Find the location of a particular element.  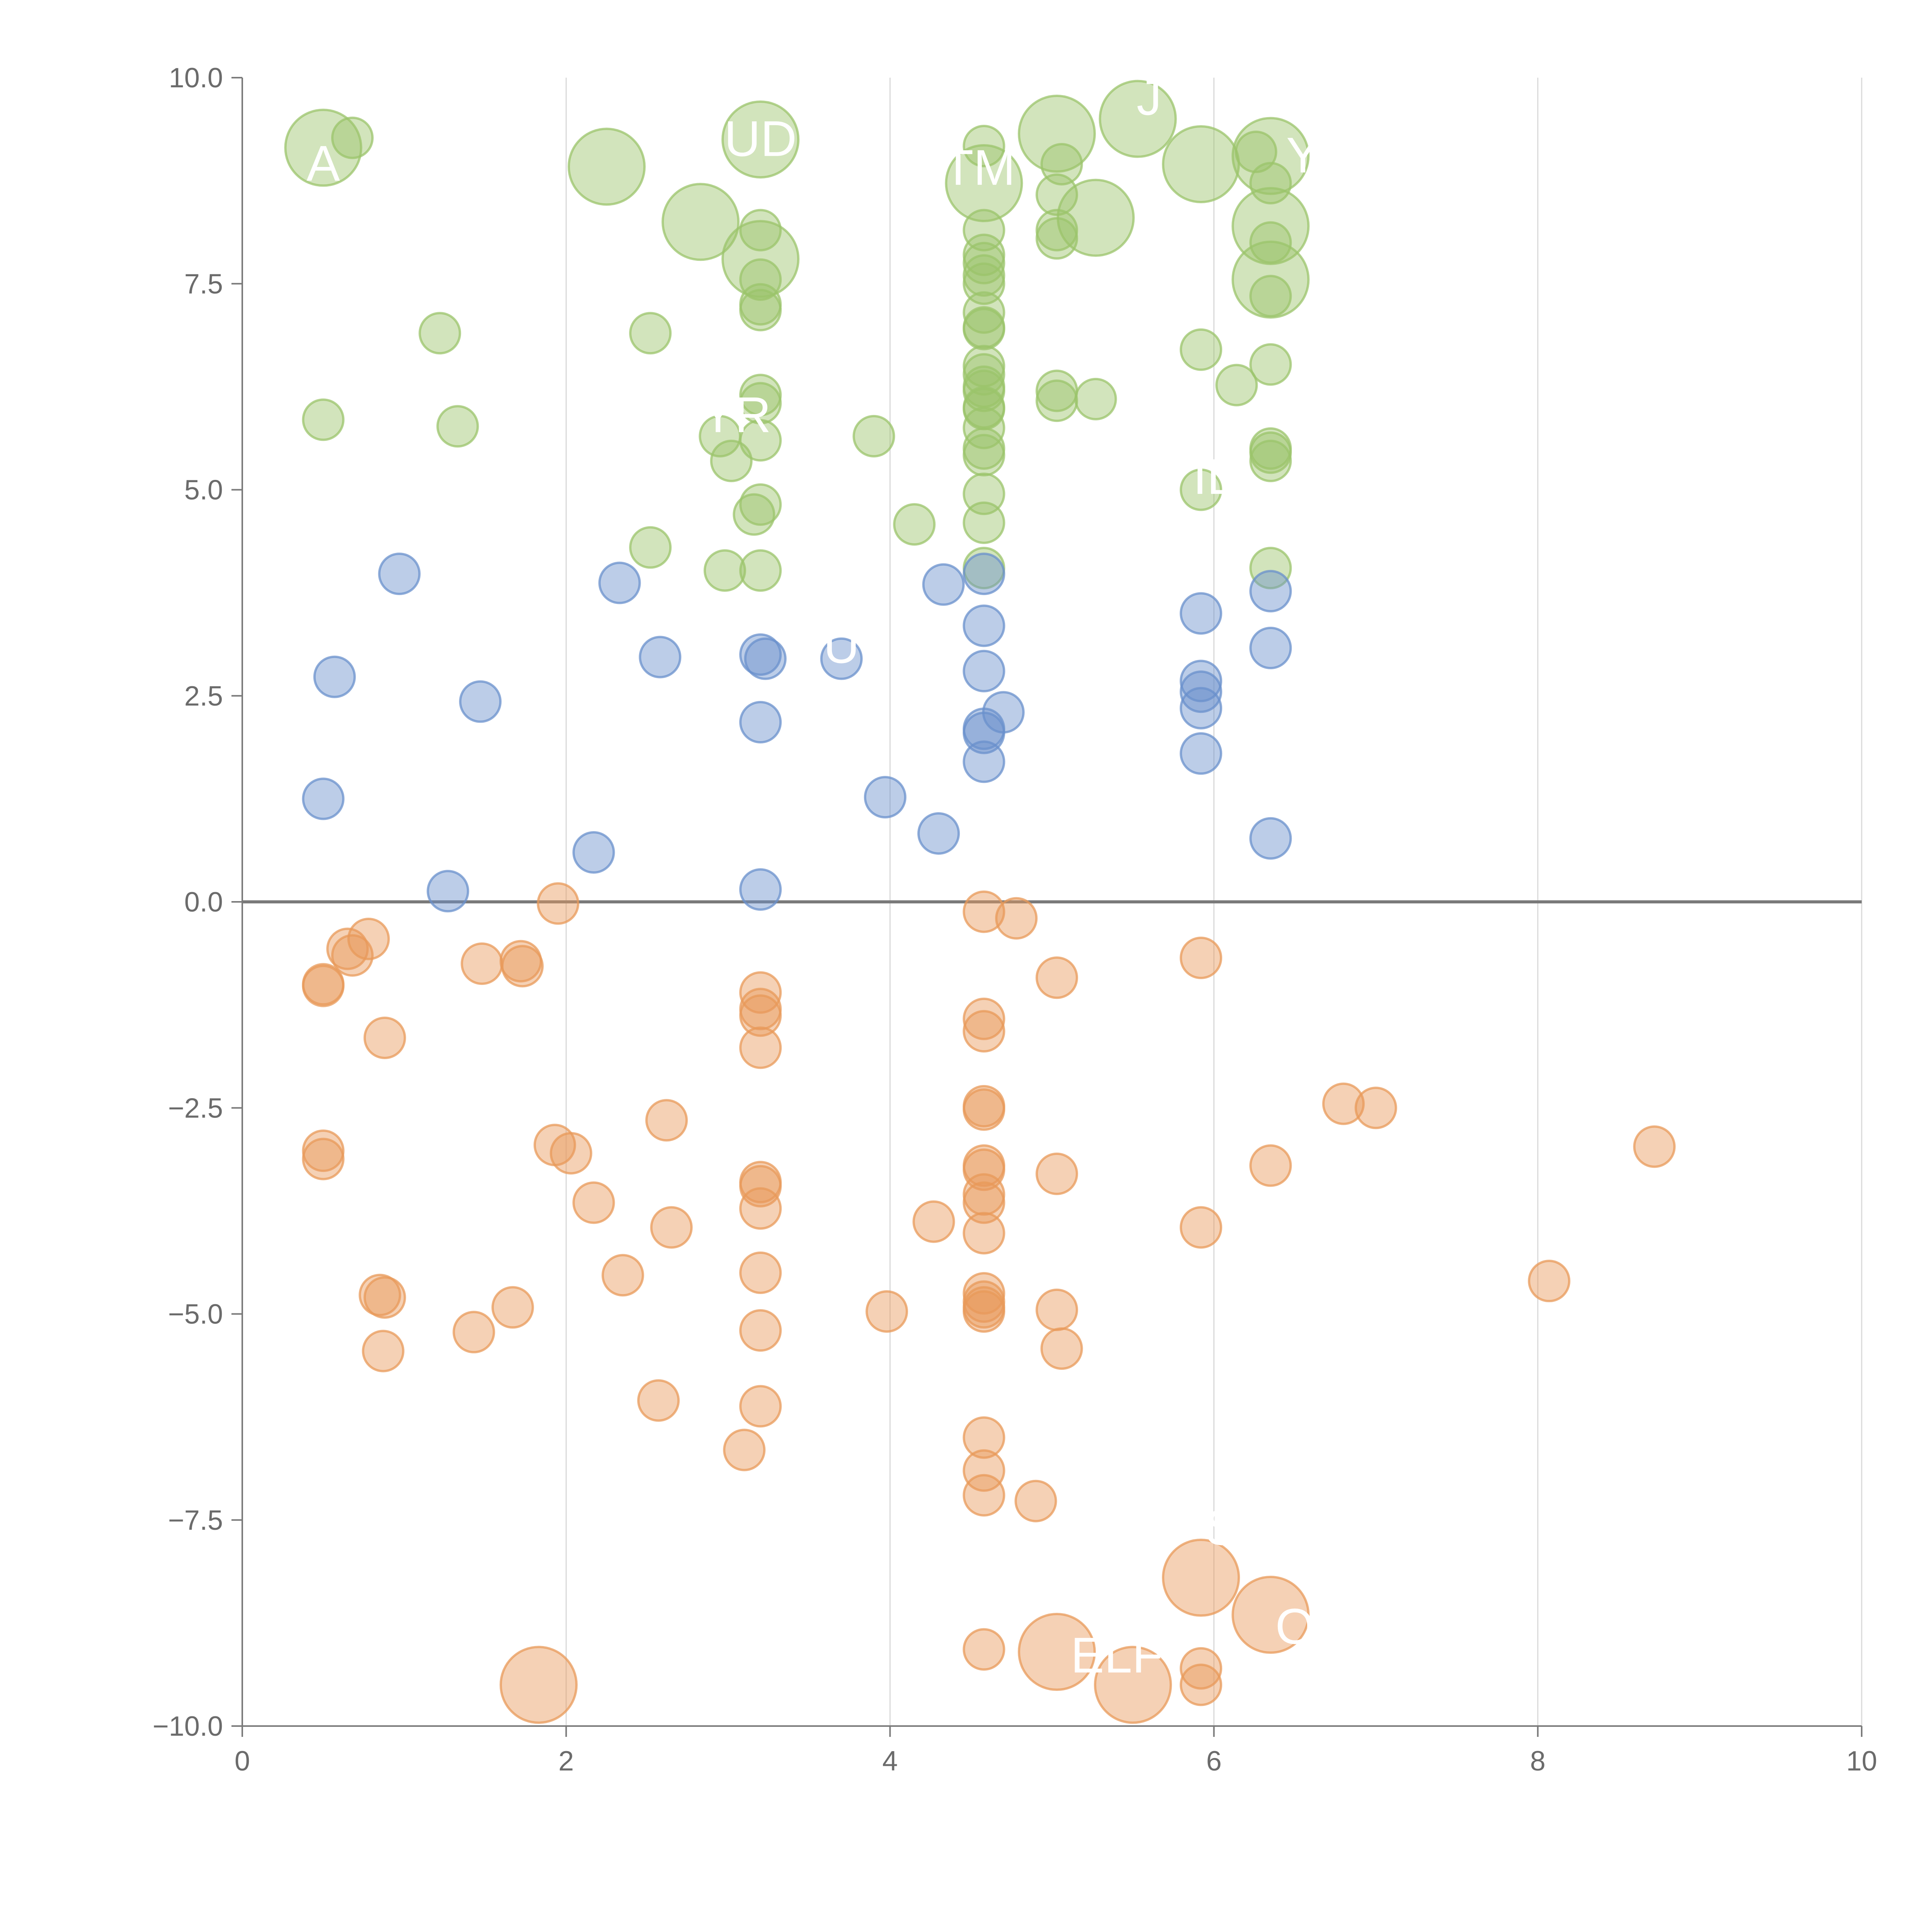

x-tick-label-0: 0 is located at coordinates (243, 1761).